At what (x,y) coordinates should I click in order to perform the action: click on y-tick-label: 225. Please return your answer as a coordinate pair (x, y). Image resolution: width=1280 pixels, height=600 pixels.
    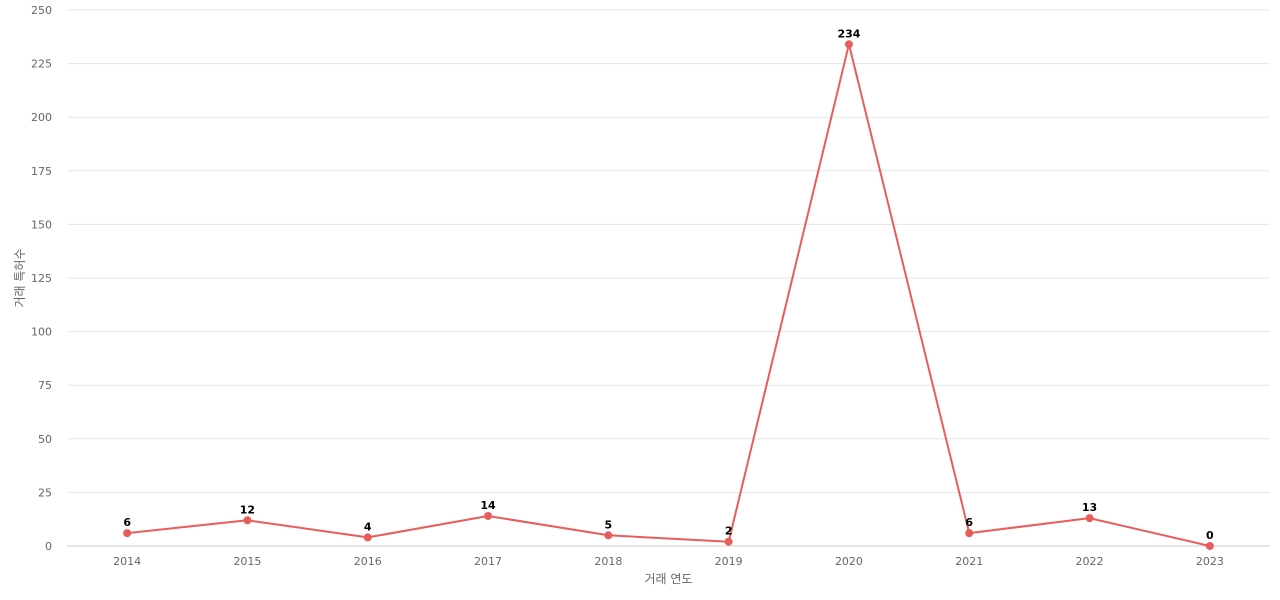
    Looking at the image, I should click on (41, 64).